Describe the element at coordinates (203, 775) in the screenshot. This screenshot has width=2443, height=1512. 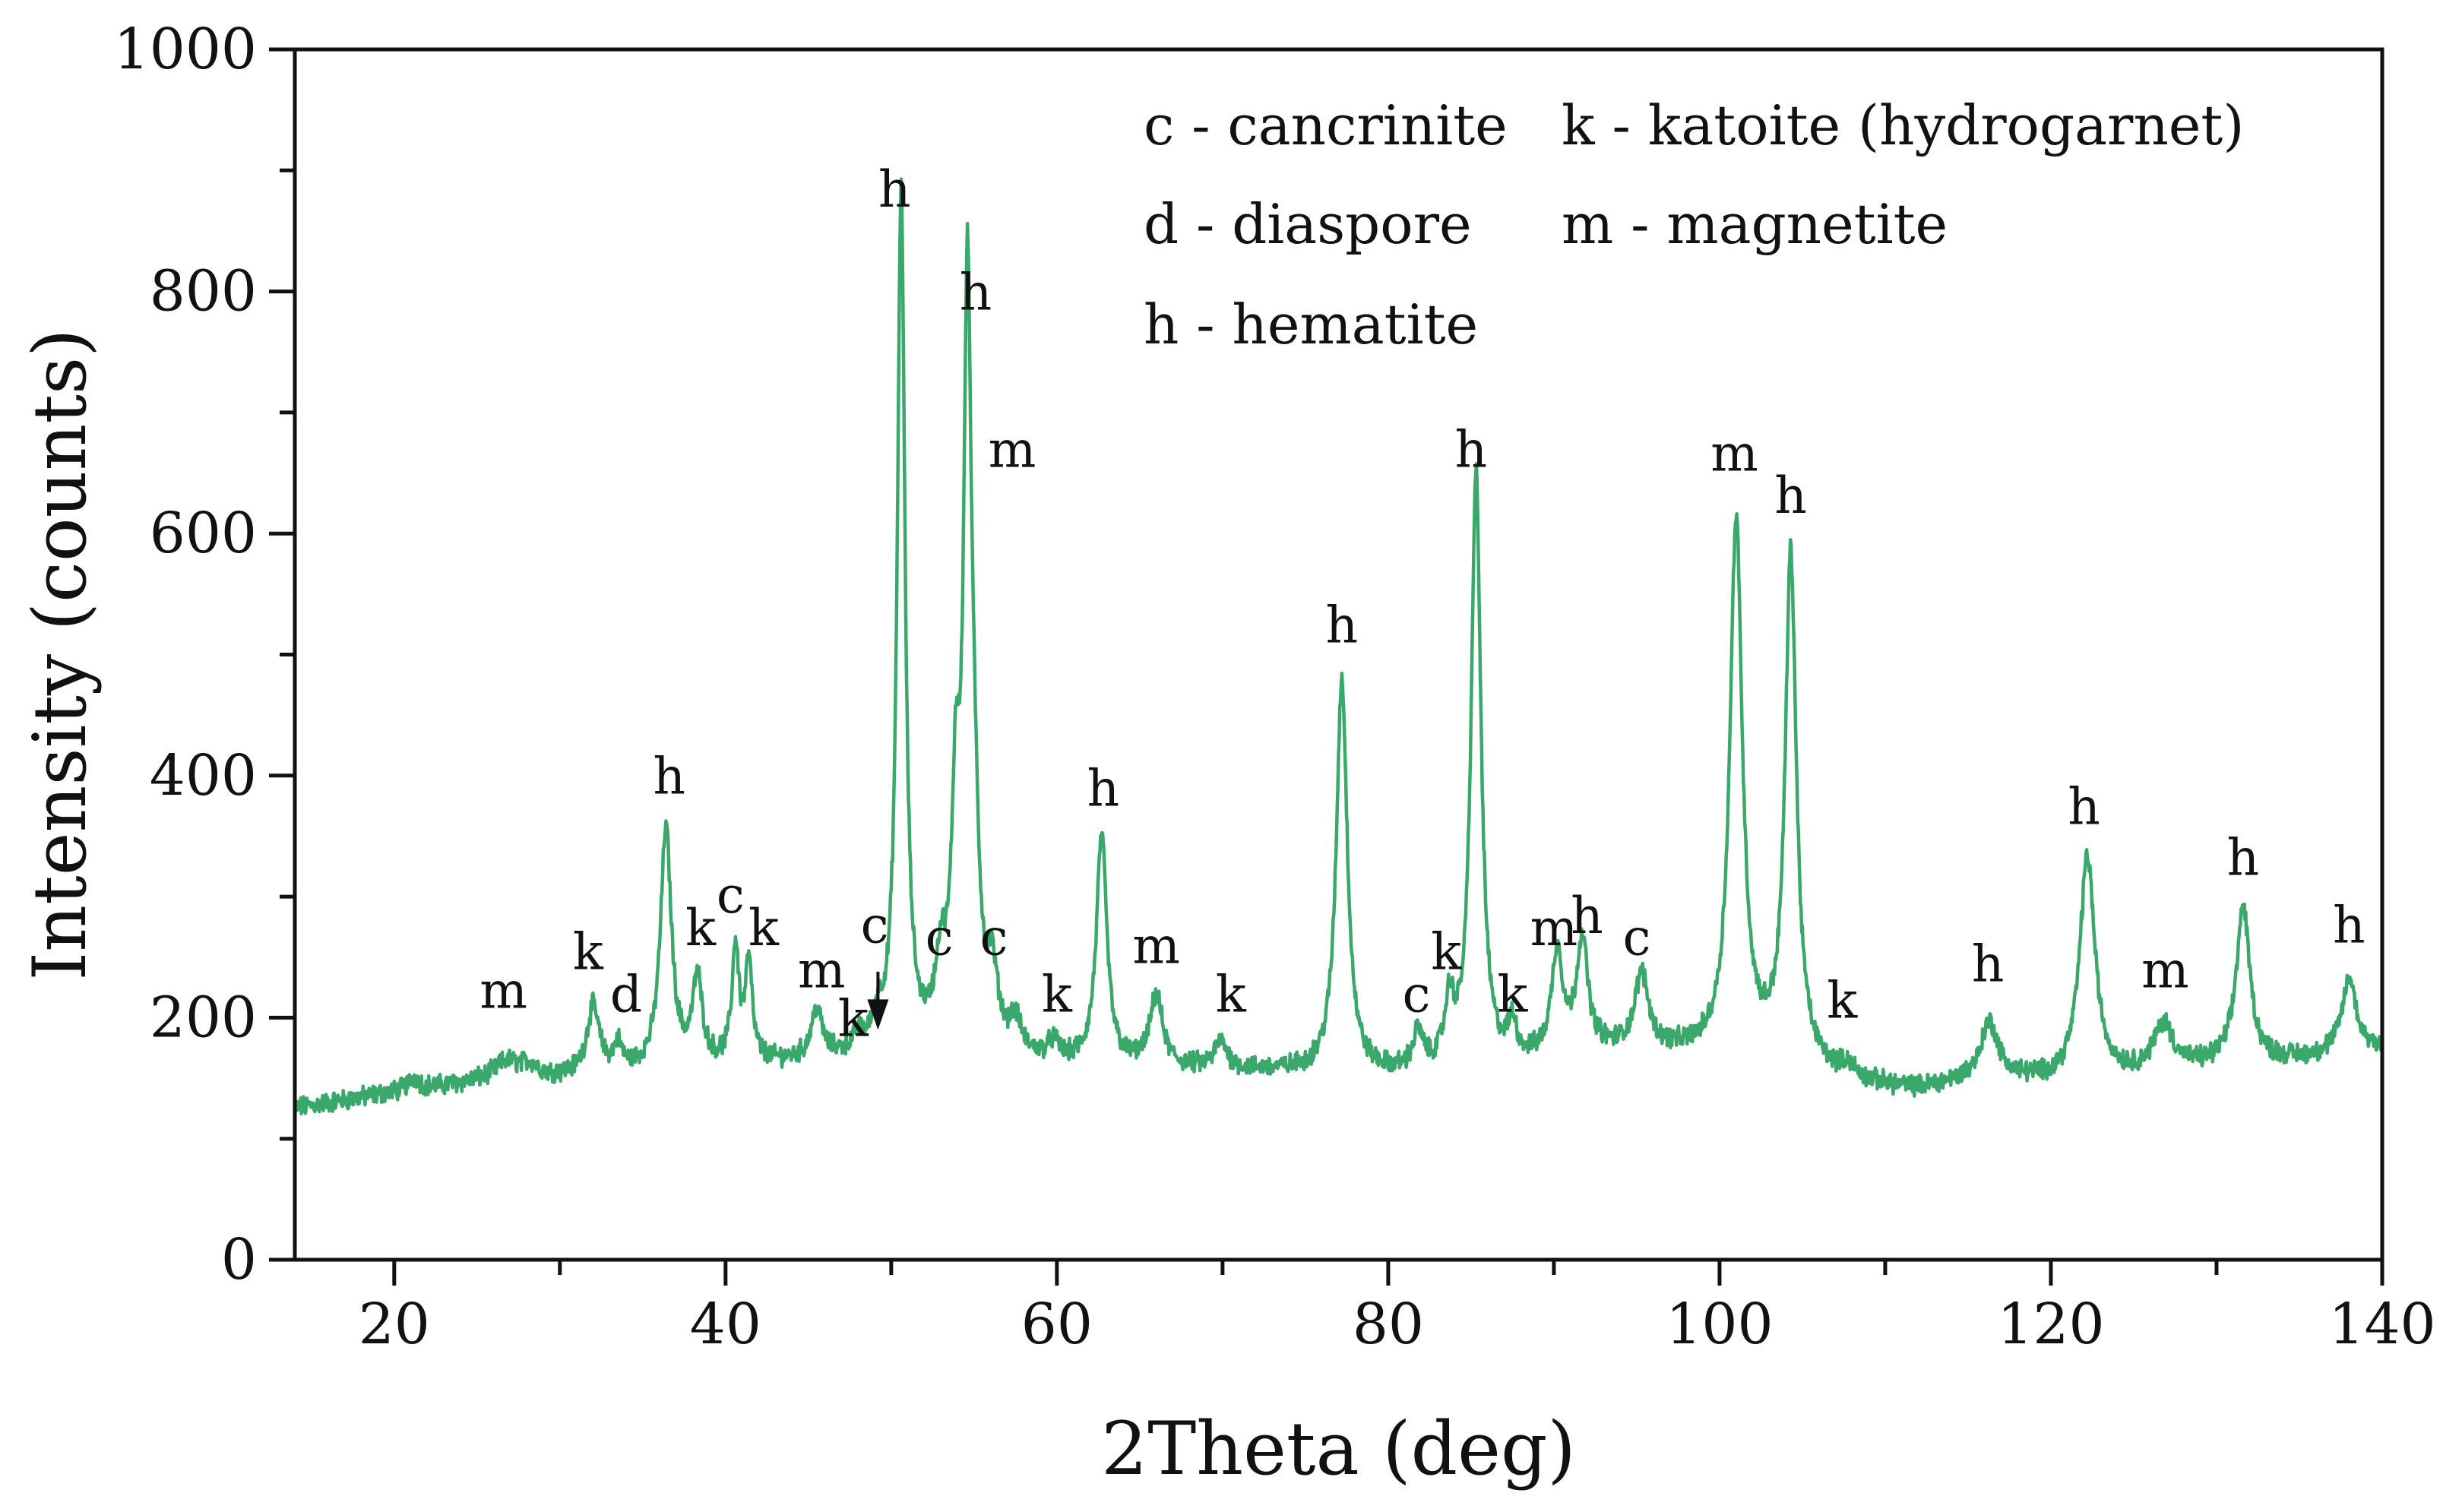
I see `y-tick-label: 400` at that location.